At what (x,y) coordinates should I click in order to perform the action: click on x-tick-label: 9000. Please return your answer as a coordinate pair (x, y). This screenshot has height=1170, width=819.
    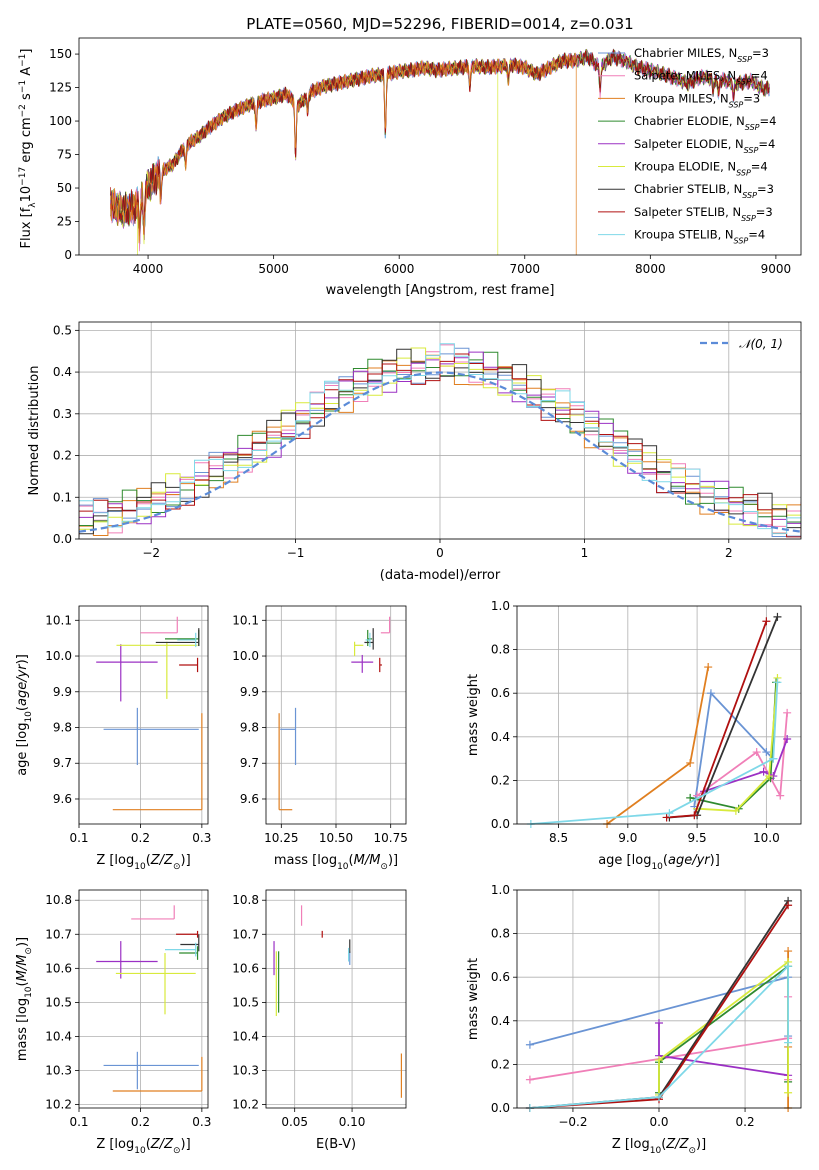
    Looking at the image, I should click on (776, 269).